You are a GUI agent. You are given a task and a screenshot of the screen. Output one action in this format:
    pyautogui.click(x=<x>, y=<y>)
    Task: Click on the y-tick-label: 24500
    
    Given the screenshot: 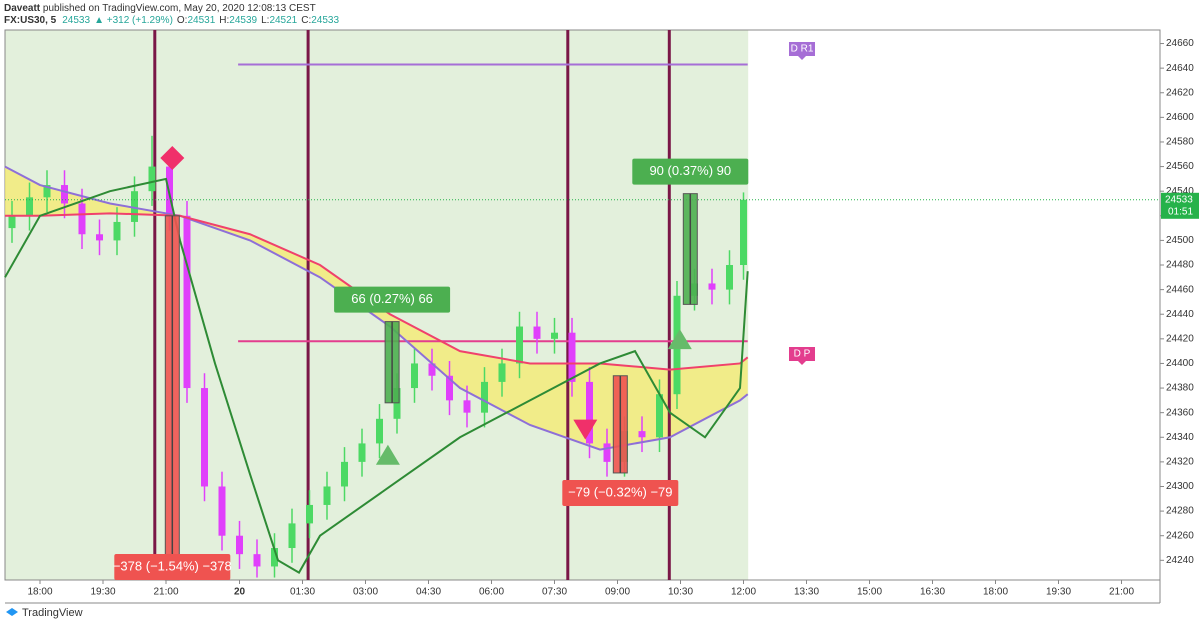 What is the action you would take?
    pyautogui.click(x=1180, y=240)
    